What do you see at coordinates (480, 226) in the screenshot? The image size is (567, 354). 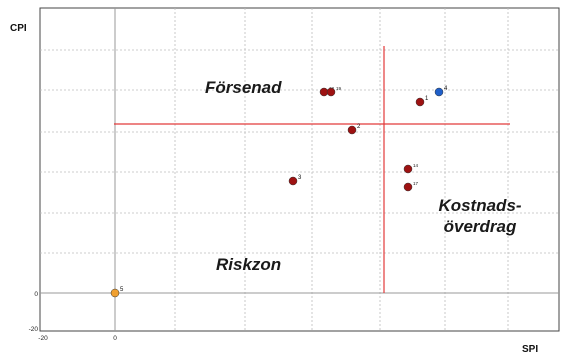 I see `zone-label: överdrag` at bounding box center [480, 226].